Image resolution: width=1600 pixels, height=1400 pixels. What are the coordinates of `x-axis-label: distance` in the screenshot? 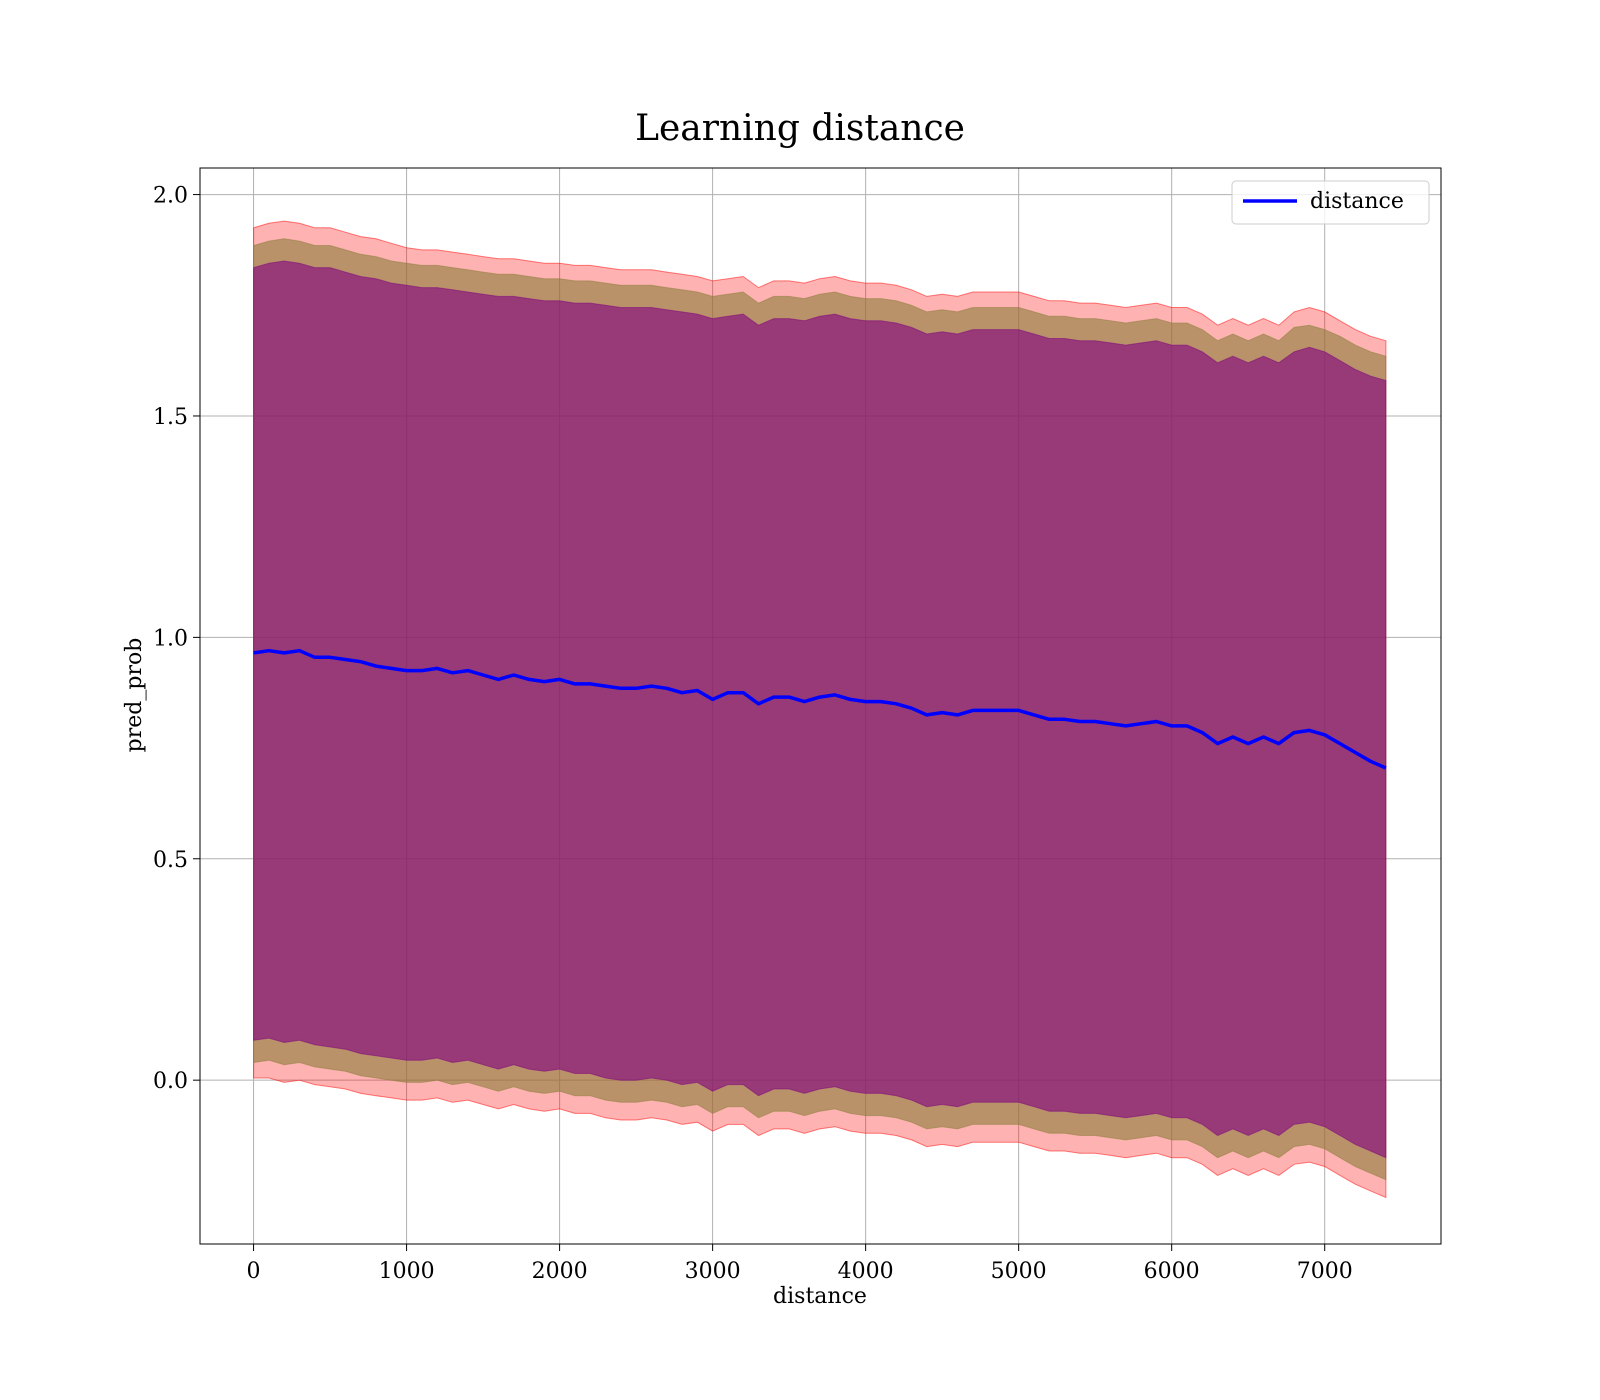 It's located at (820, 1296).